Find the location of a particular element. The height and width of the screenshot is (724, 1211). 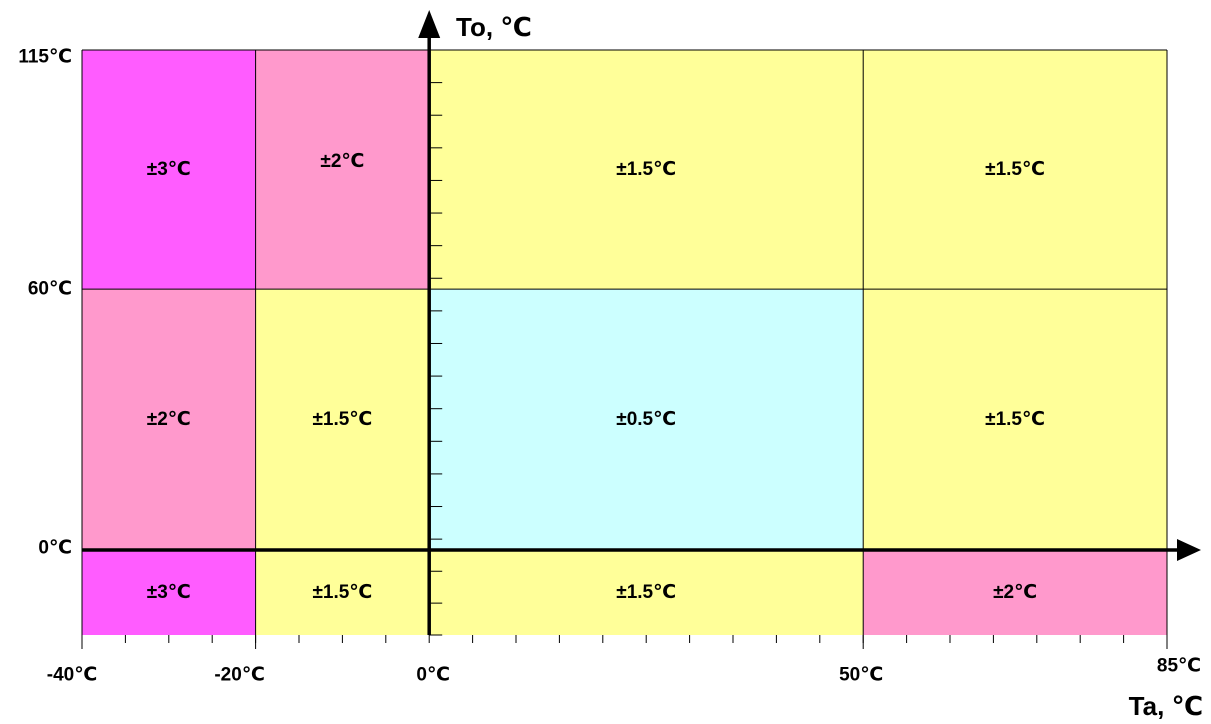

x-tick-label: 85℃ is located at coordinates (1179, 666).